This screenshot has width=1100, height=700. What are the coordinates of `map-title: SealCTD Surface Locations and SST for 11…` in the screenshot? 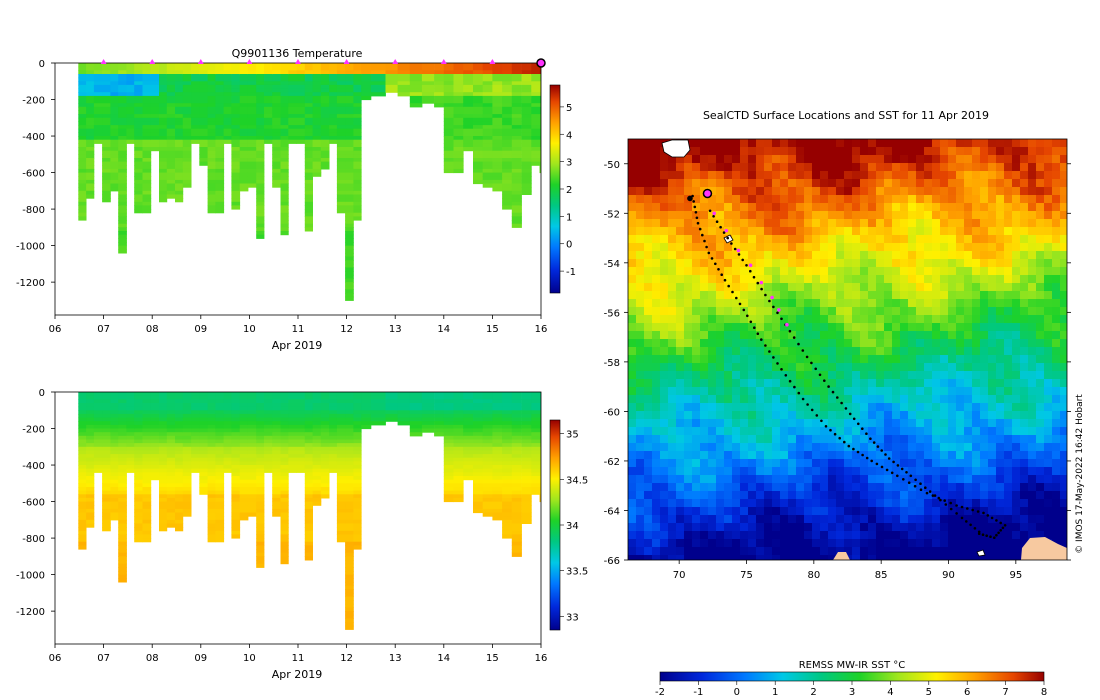 It's located at (846, 115).